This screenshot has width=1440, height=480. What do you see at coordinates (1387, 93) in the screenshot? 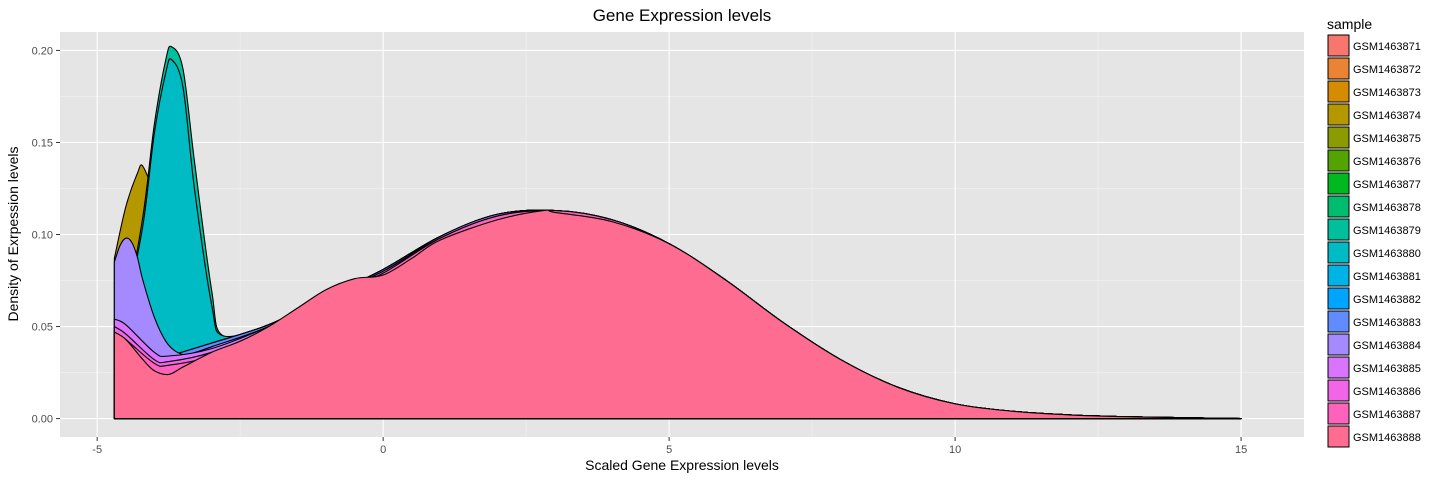
I see `legend-label: GSM1463873` at bounding box center [1387, 93].